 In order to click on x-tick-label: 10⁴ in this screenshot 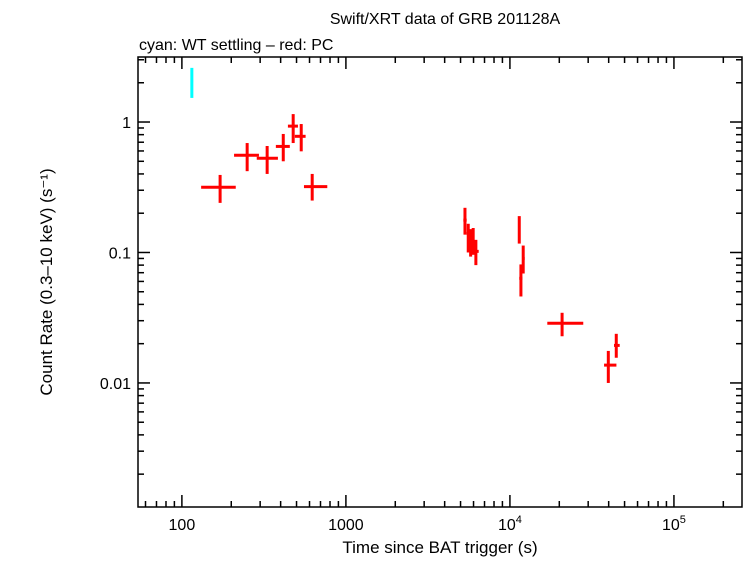, I will do `click(510, 524)`.